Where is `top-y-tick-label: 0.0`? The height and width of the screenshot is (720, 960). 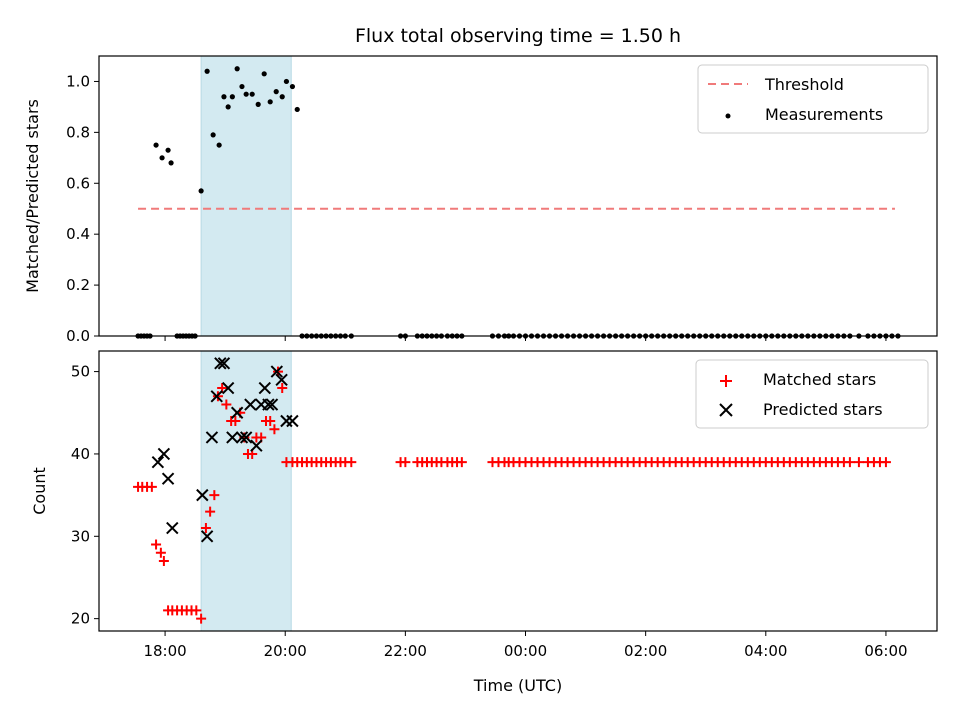 top-y-tick-label: 0.0 is located at coordinates (78, 336).